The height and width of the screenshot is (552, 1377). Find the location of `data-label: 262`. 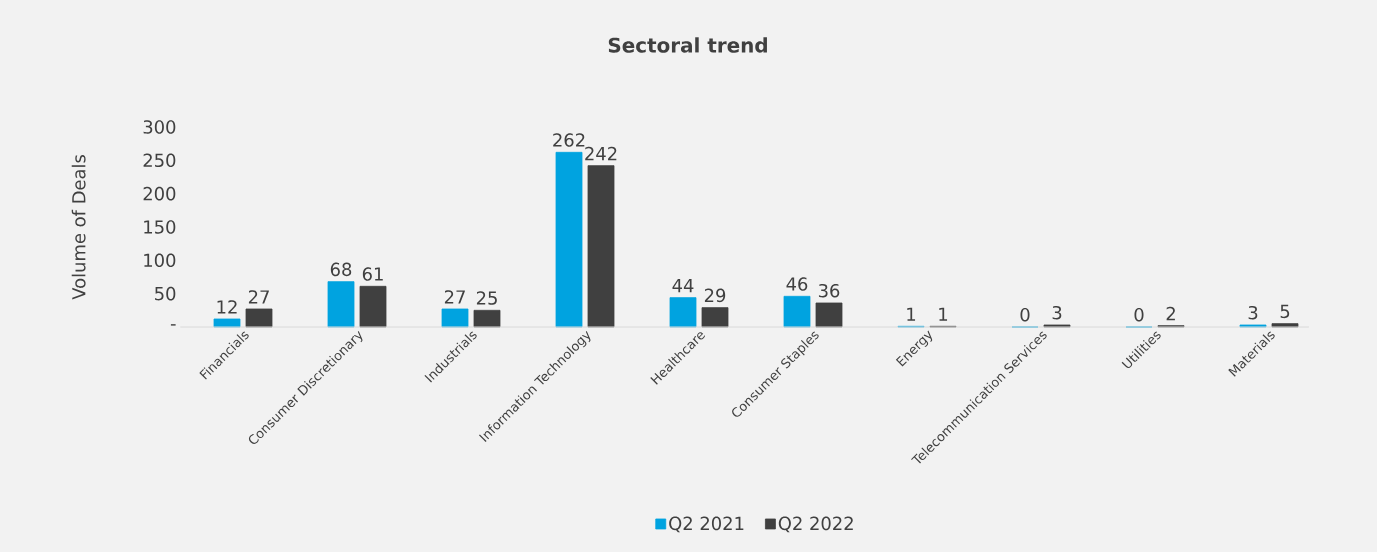

data-label: 262 is located at coordinates (569, 140).